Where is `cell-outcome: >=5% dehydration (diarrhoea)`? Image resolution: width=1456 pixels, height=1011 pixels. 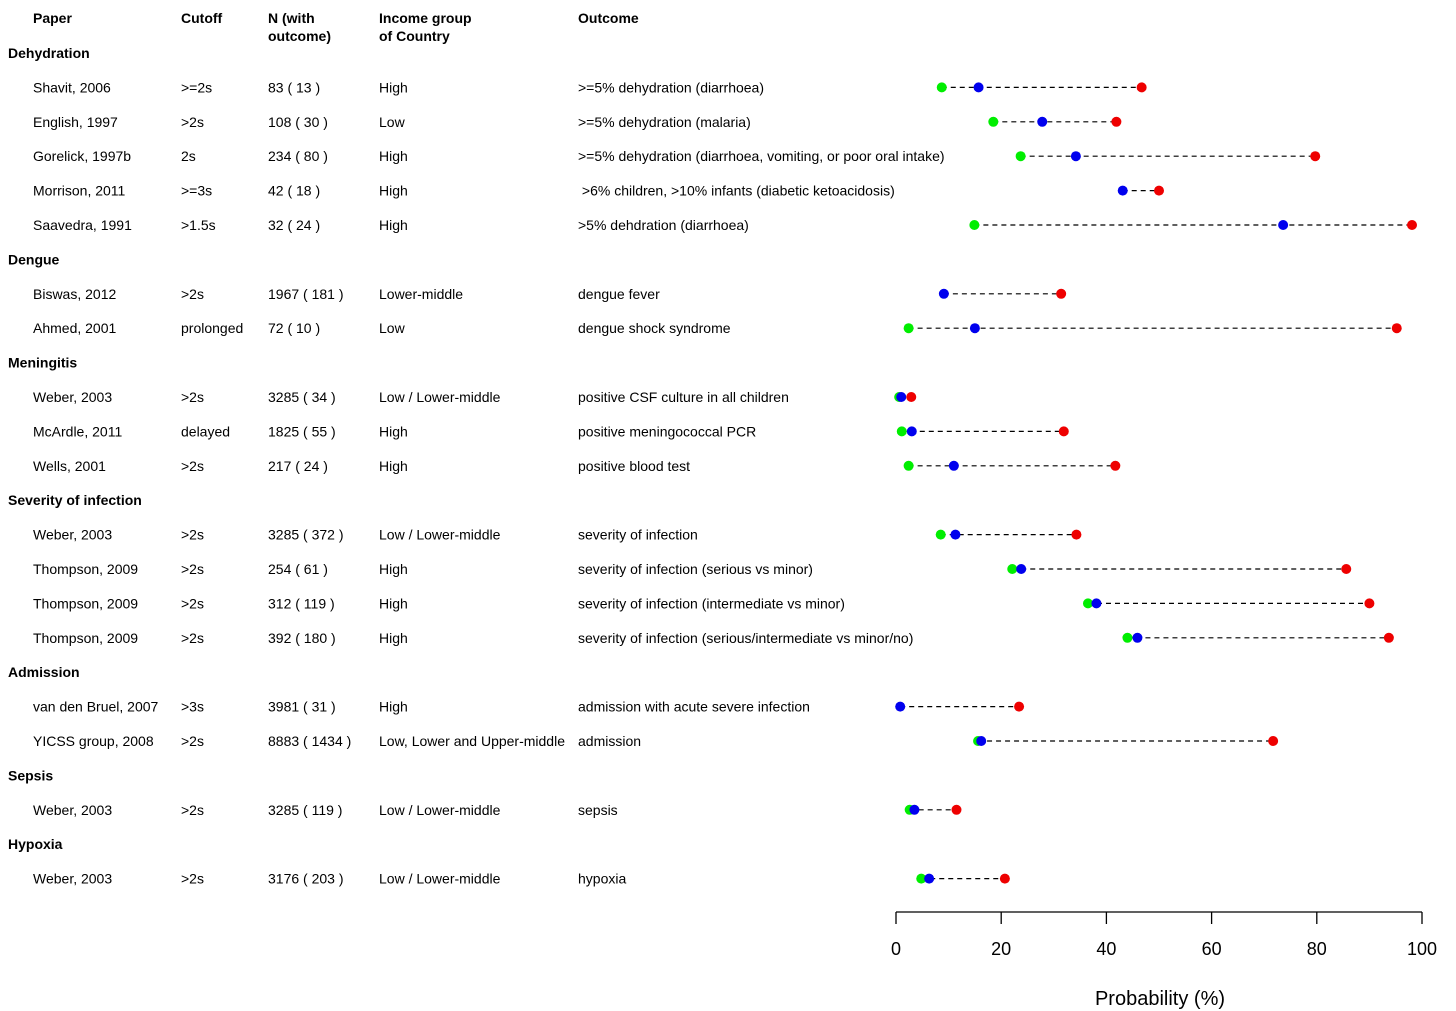
cell-outcome: >=5% dehydration (diarrhoea) is located at coordinates (671, 87).